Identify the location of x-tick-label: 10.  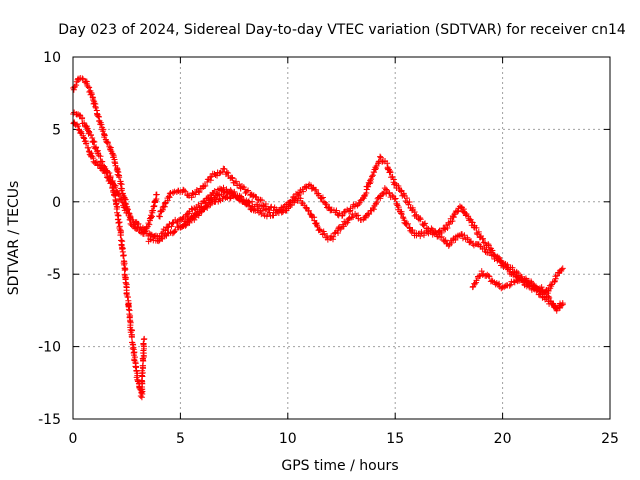
(288, 439).